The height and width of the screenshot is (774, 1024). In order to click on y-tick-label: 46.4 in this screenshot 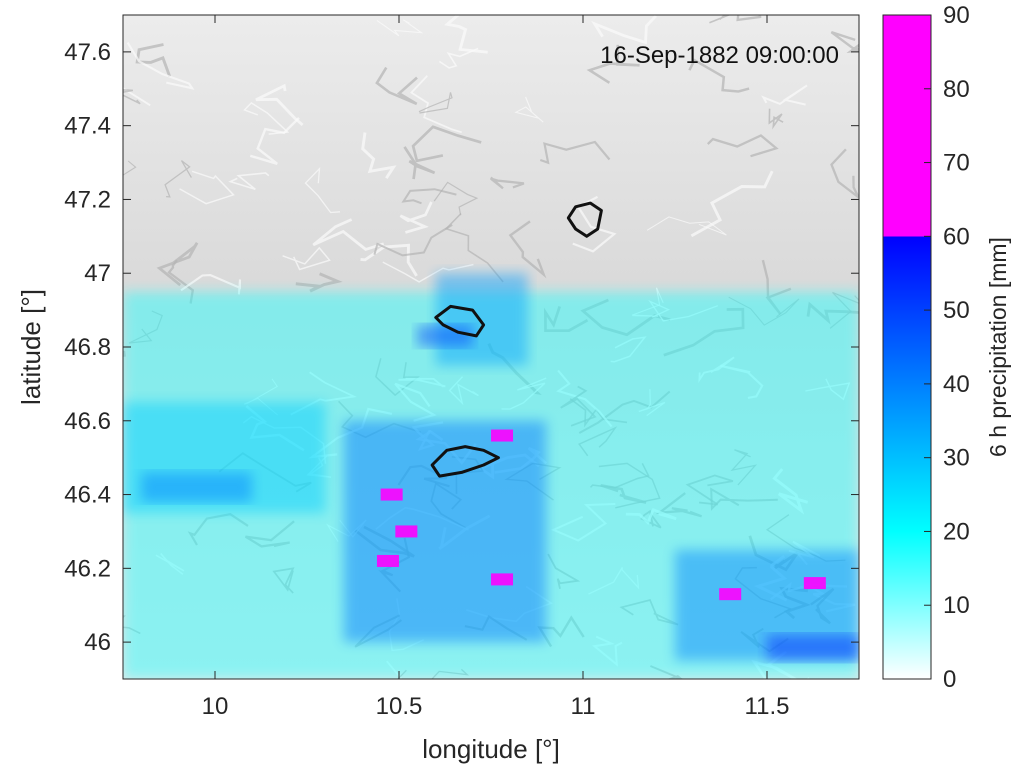, I will do `click(87, 495)`.